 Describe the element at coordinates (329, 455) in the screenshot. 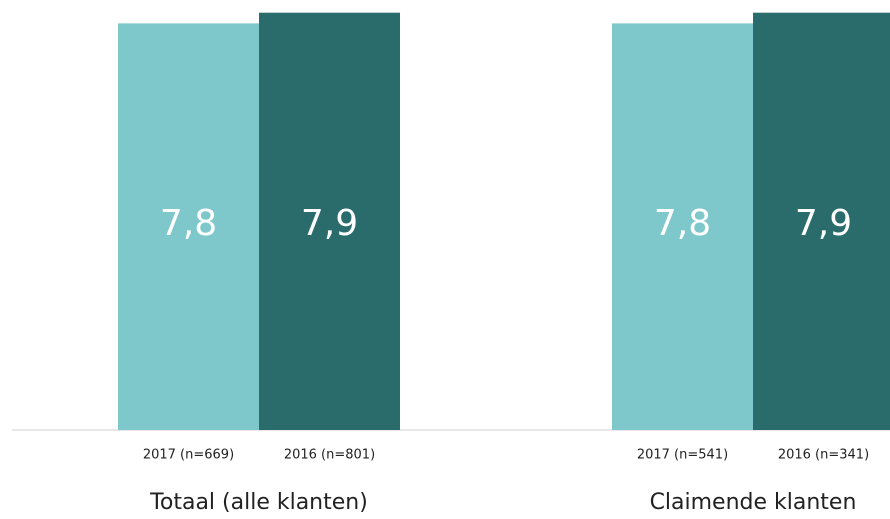

I see `bar-label: 2016 (n=801)` at that location.